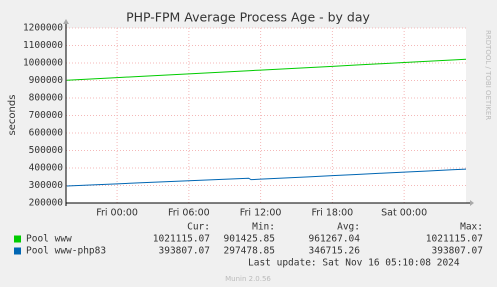 The image size is (497, 287). Describe the element at coordinates (46, 98) in the screenshot. I see `y-tick-label: 800000` at that location.